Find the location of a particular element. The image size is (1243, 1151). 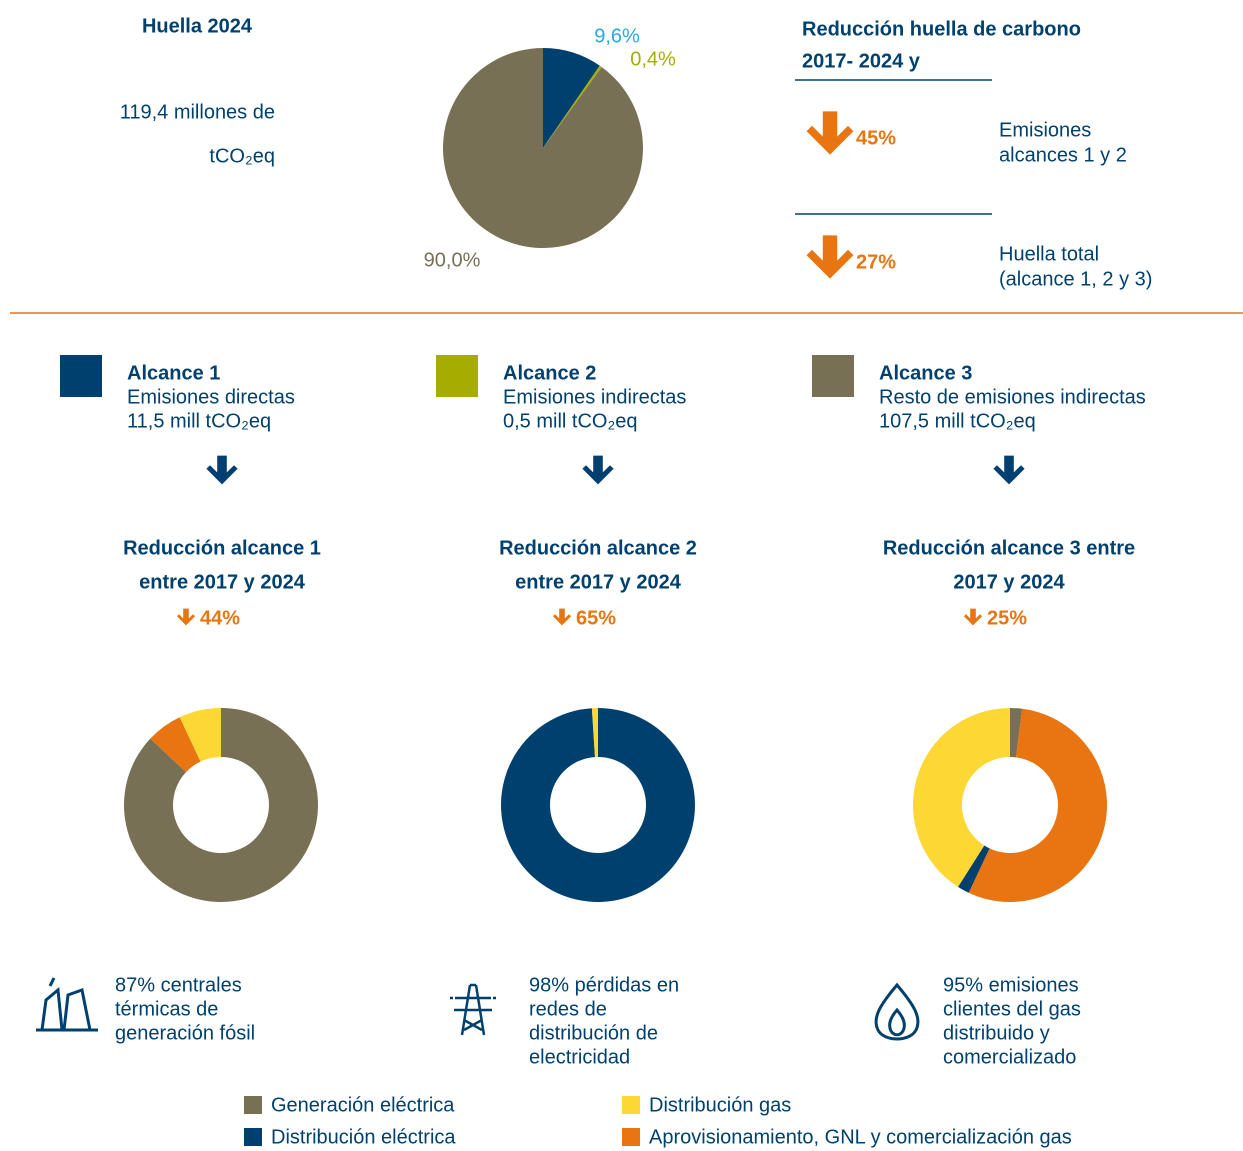

slice-label: 9,6% is located at coordinates (617, 36).